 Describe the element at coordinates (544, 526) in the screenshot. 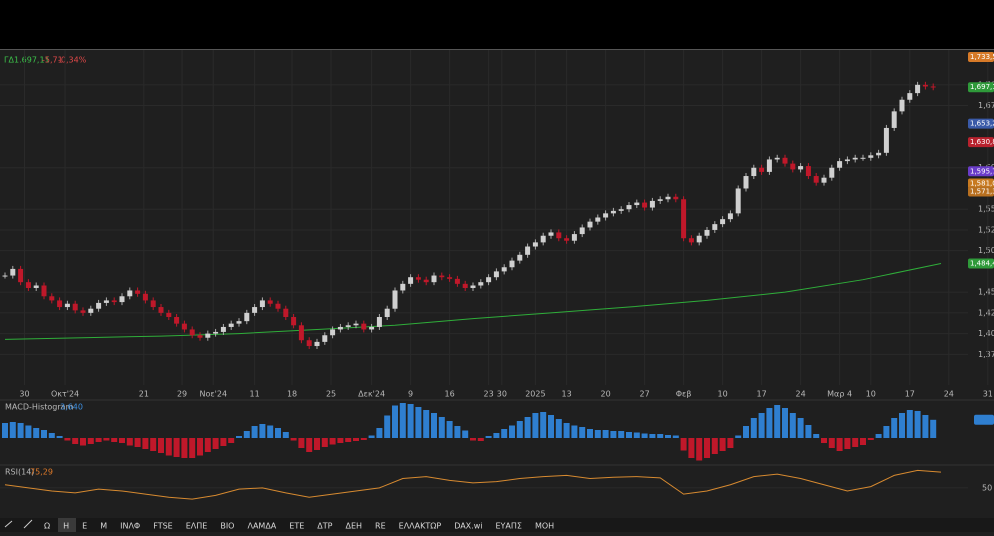

I see `toolbar-button: ΜΟΗ` at that location.